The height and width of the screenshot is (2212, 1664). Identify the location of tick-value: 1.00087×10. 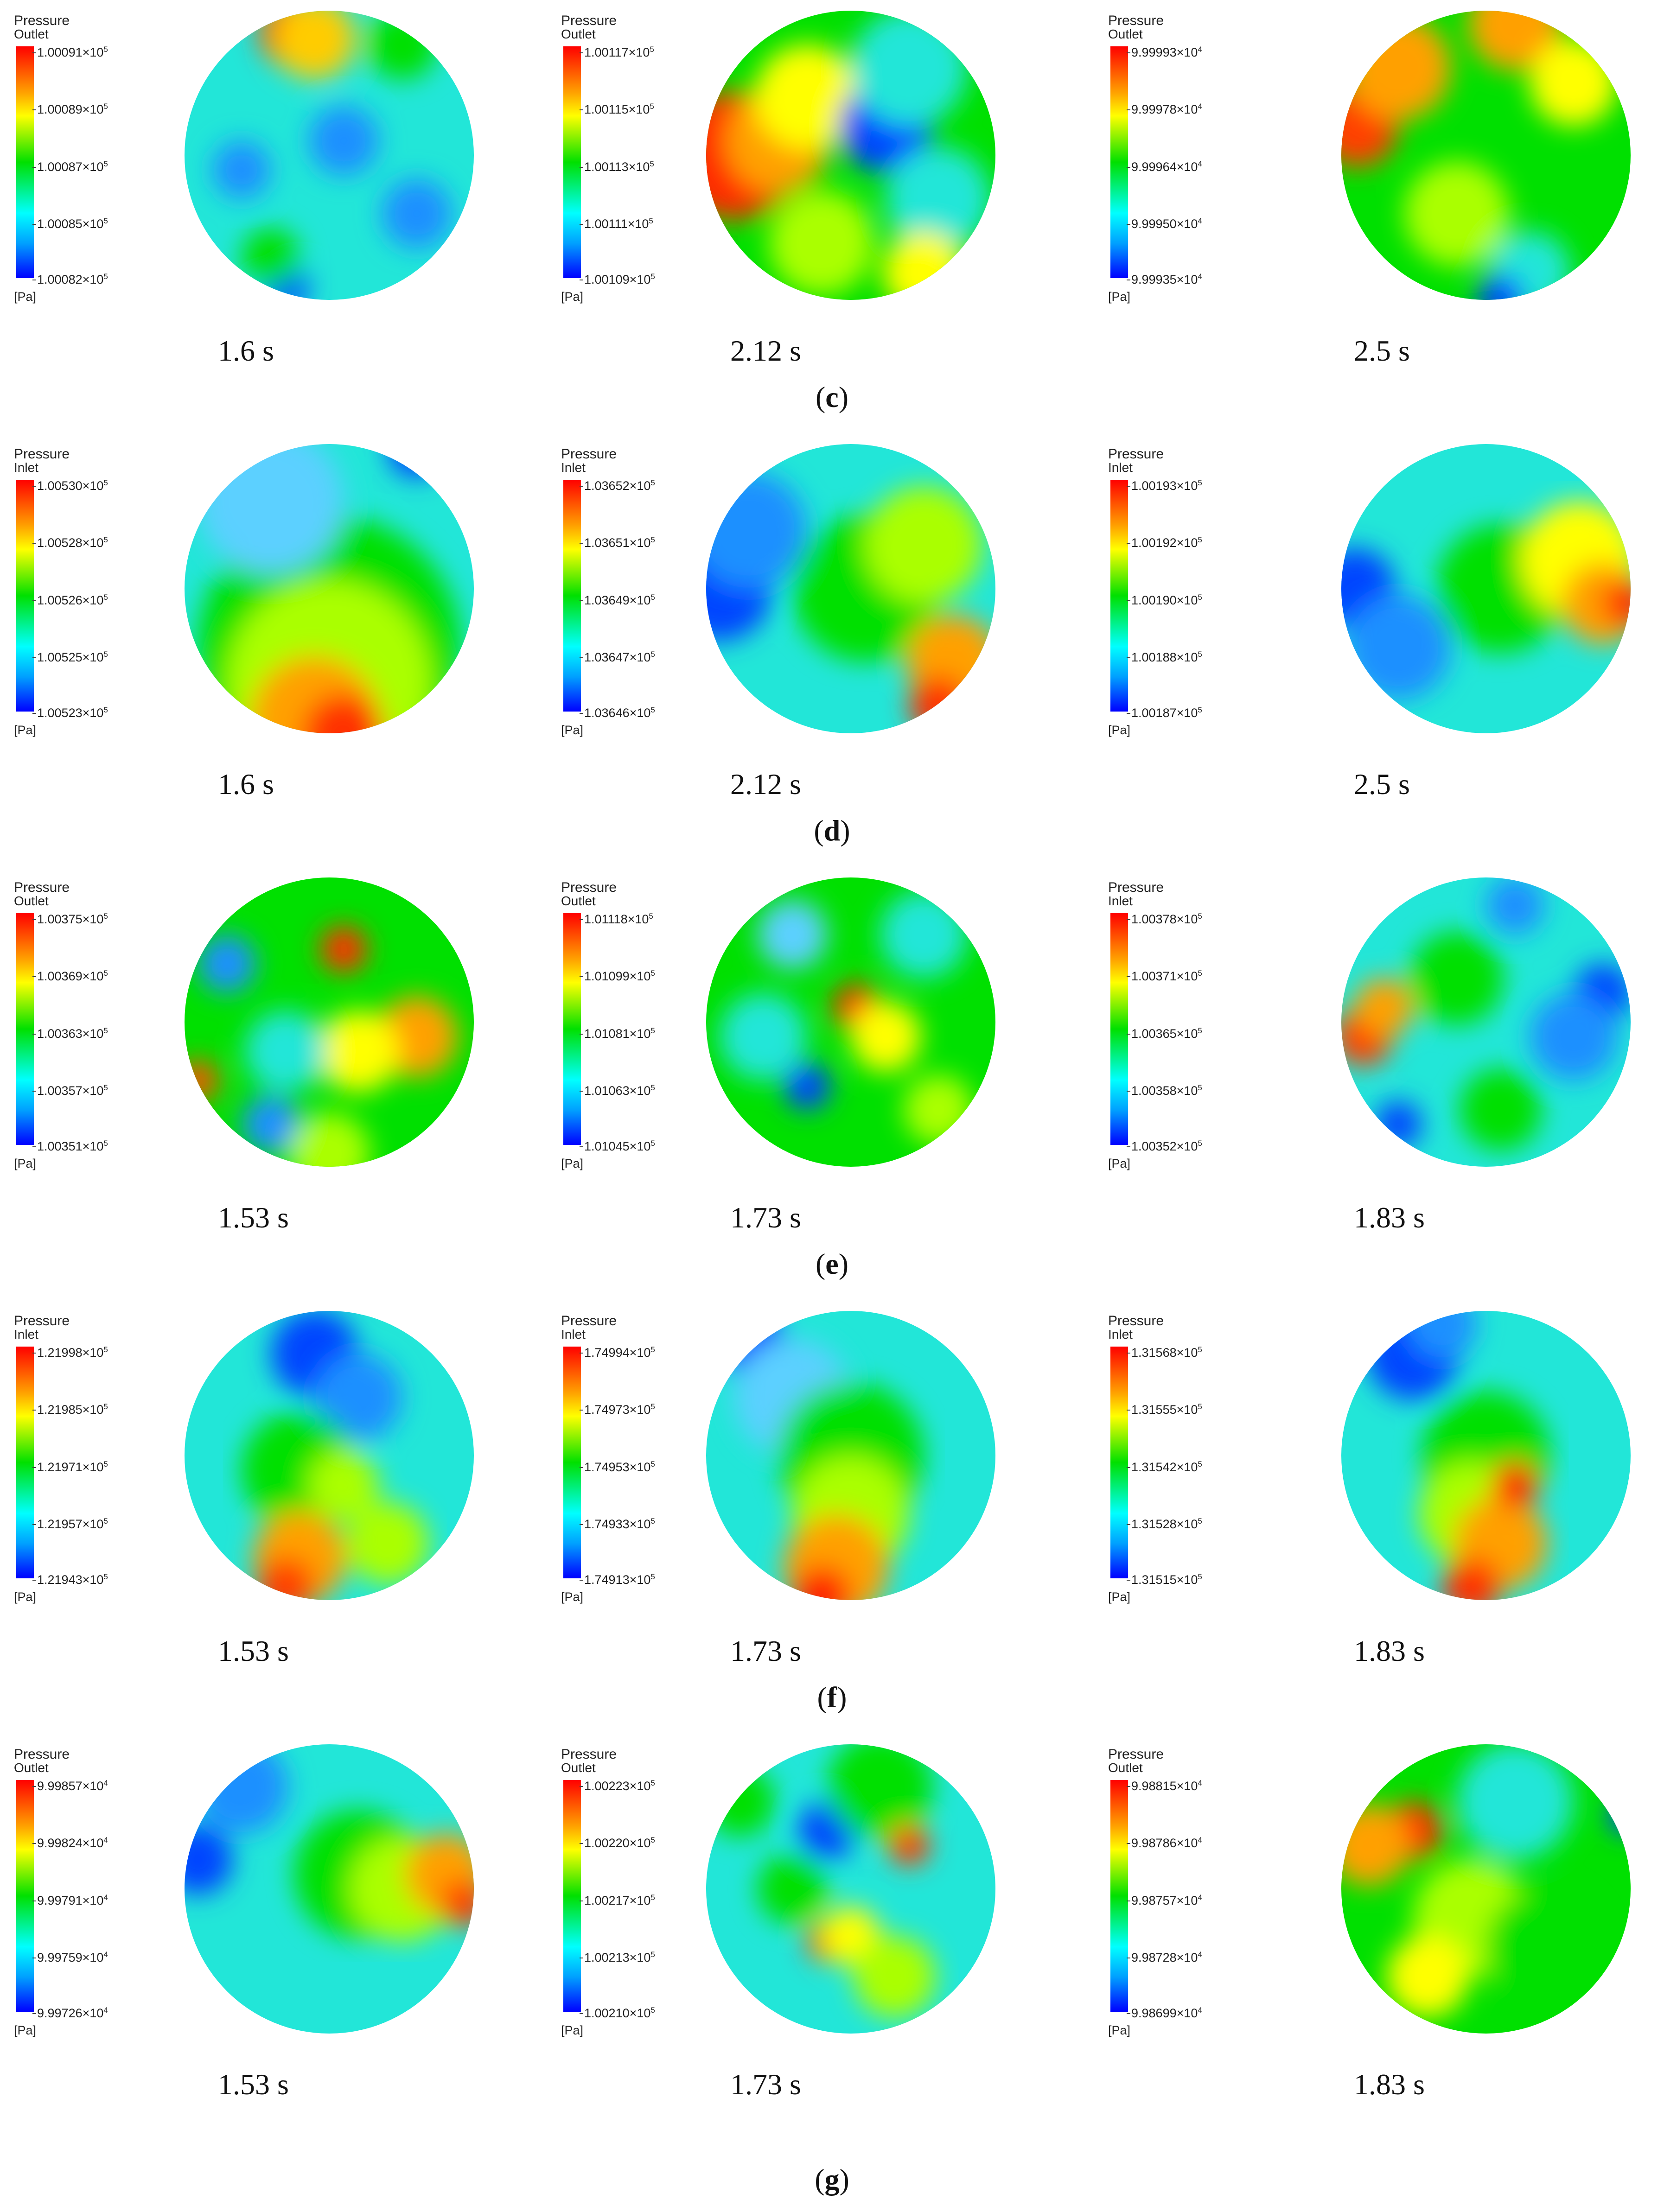
(71, 167).